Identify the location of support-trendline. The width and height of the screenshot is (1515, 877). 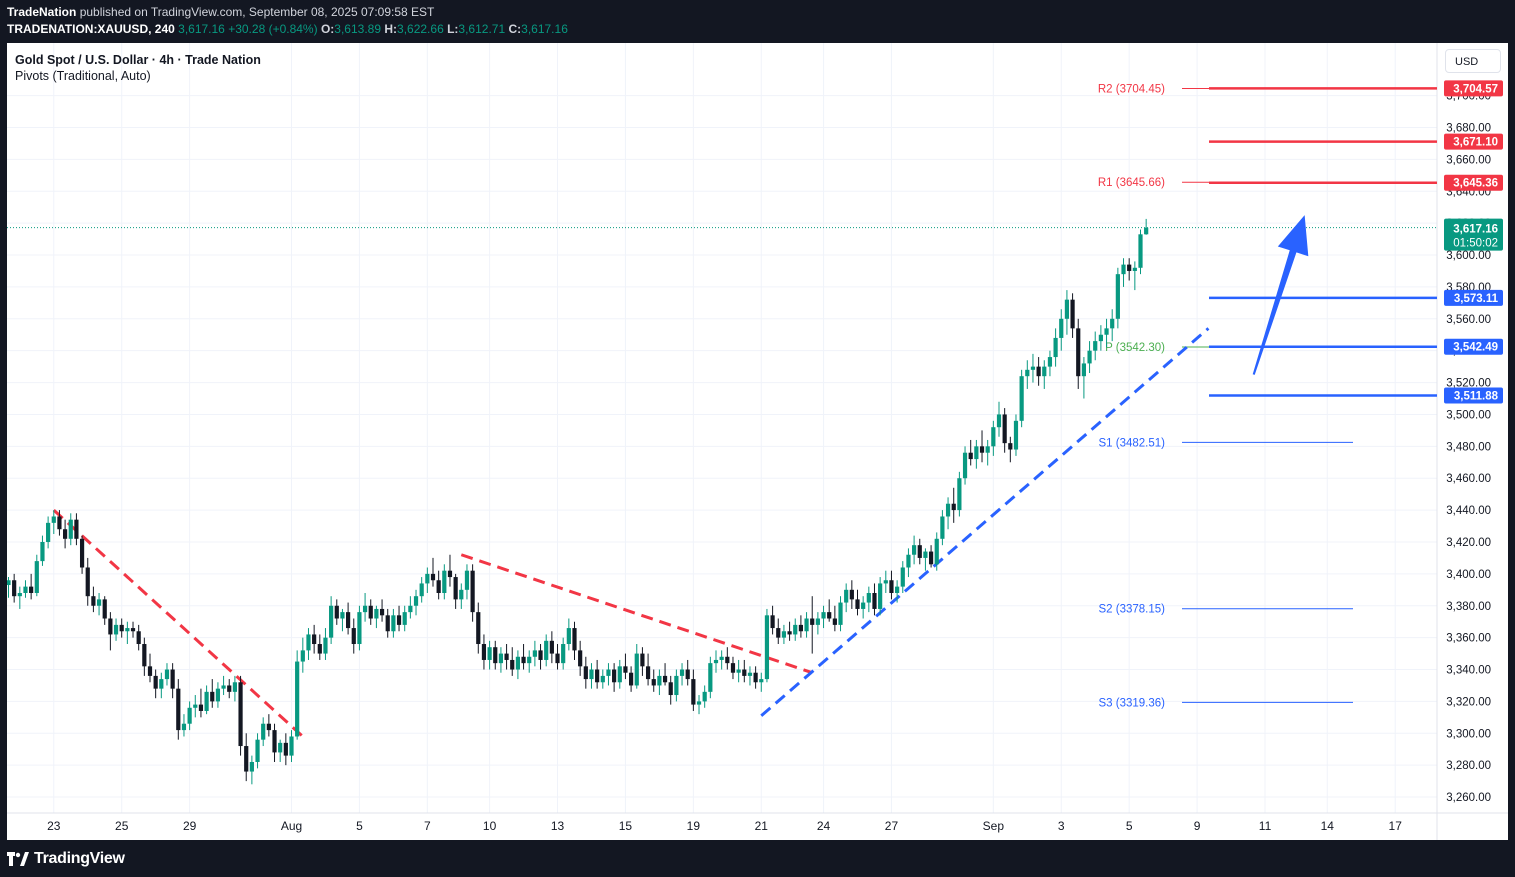
(985, 522).